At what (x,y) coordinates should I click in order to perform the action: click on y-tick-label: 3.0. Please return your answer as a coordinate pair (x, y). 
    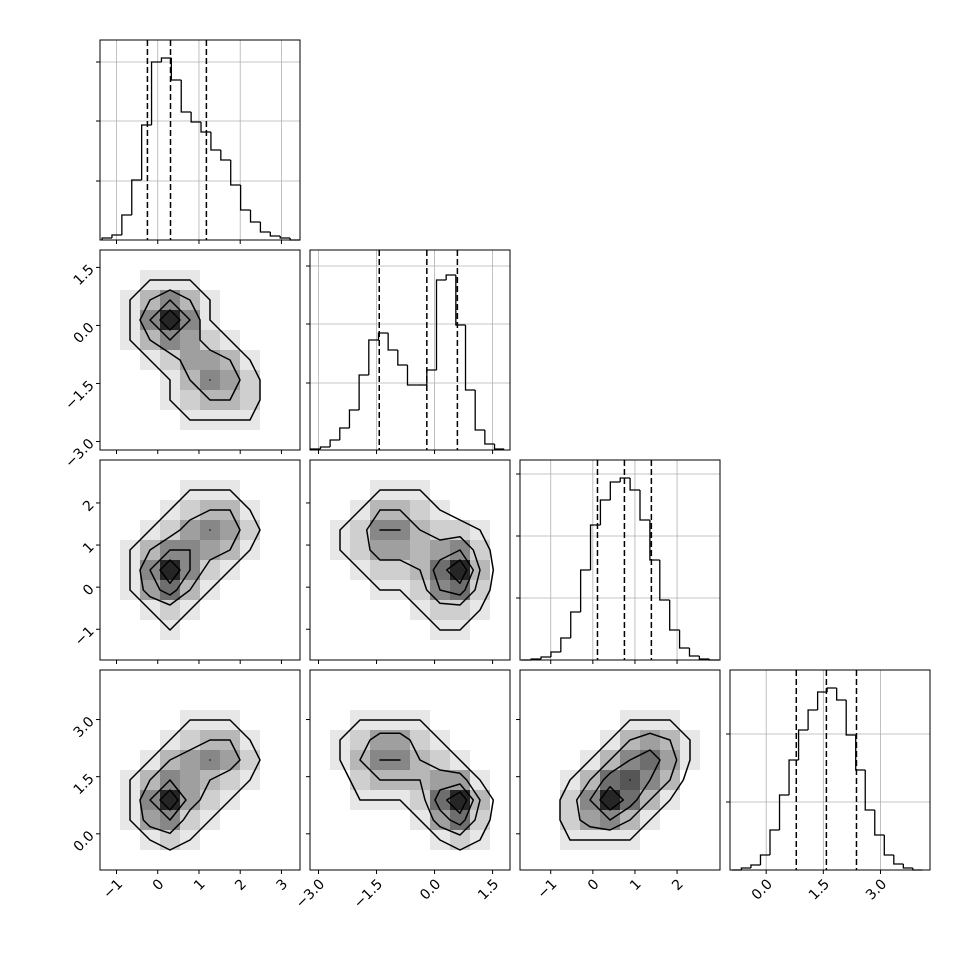
    Looking at the image, I should click on (84, 727).